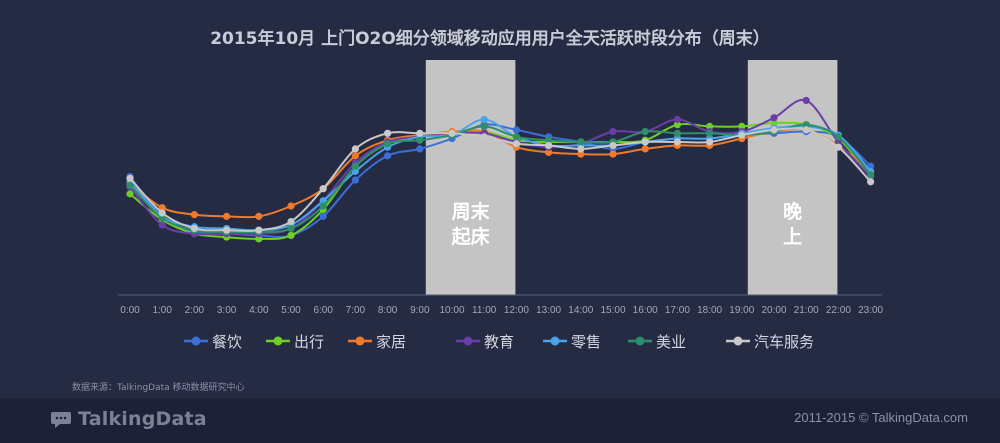 This screenshot has width=1000, height=443. What do you see at coordinates (471, 211) in the screenshot?
I see `highlight-label-line: 周末` at bounding box center [471, 211].